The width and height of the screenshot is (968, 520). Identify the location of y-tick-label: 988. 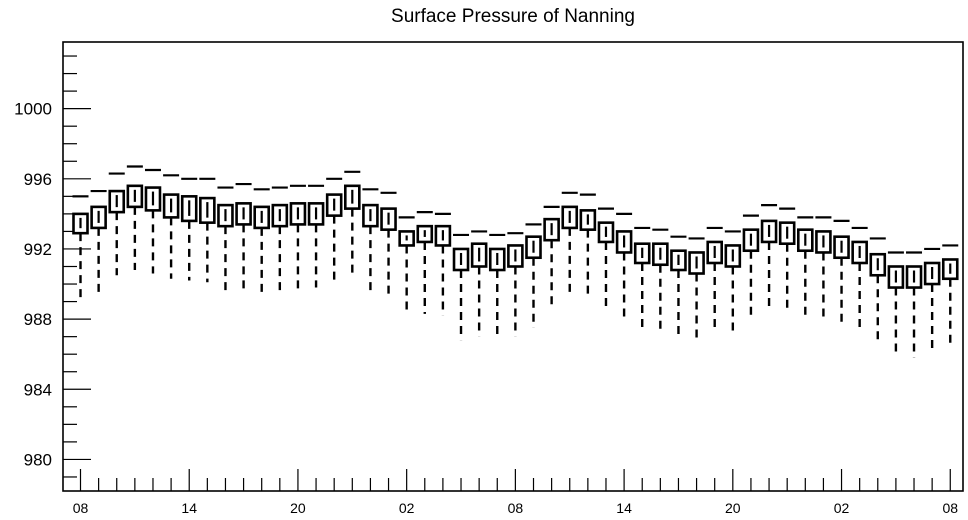
(38, 319).